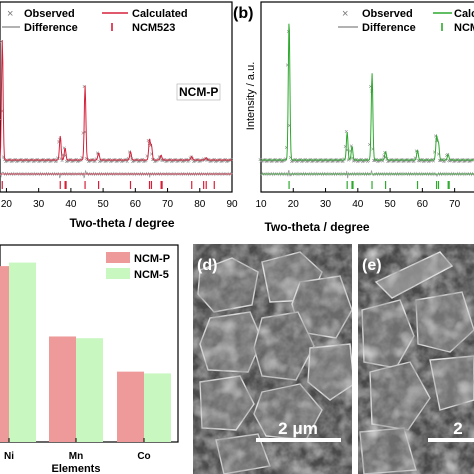 Image resolution: width=474 pixels, height=474 pixels. I want to click on legend-swatch-ncm-p, so click(118, 257).